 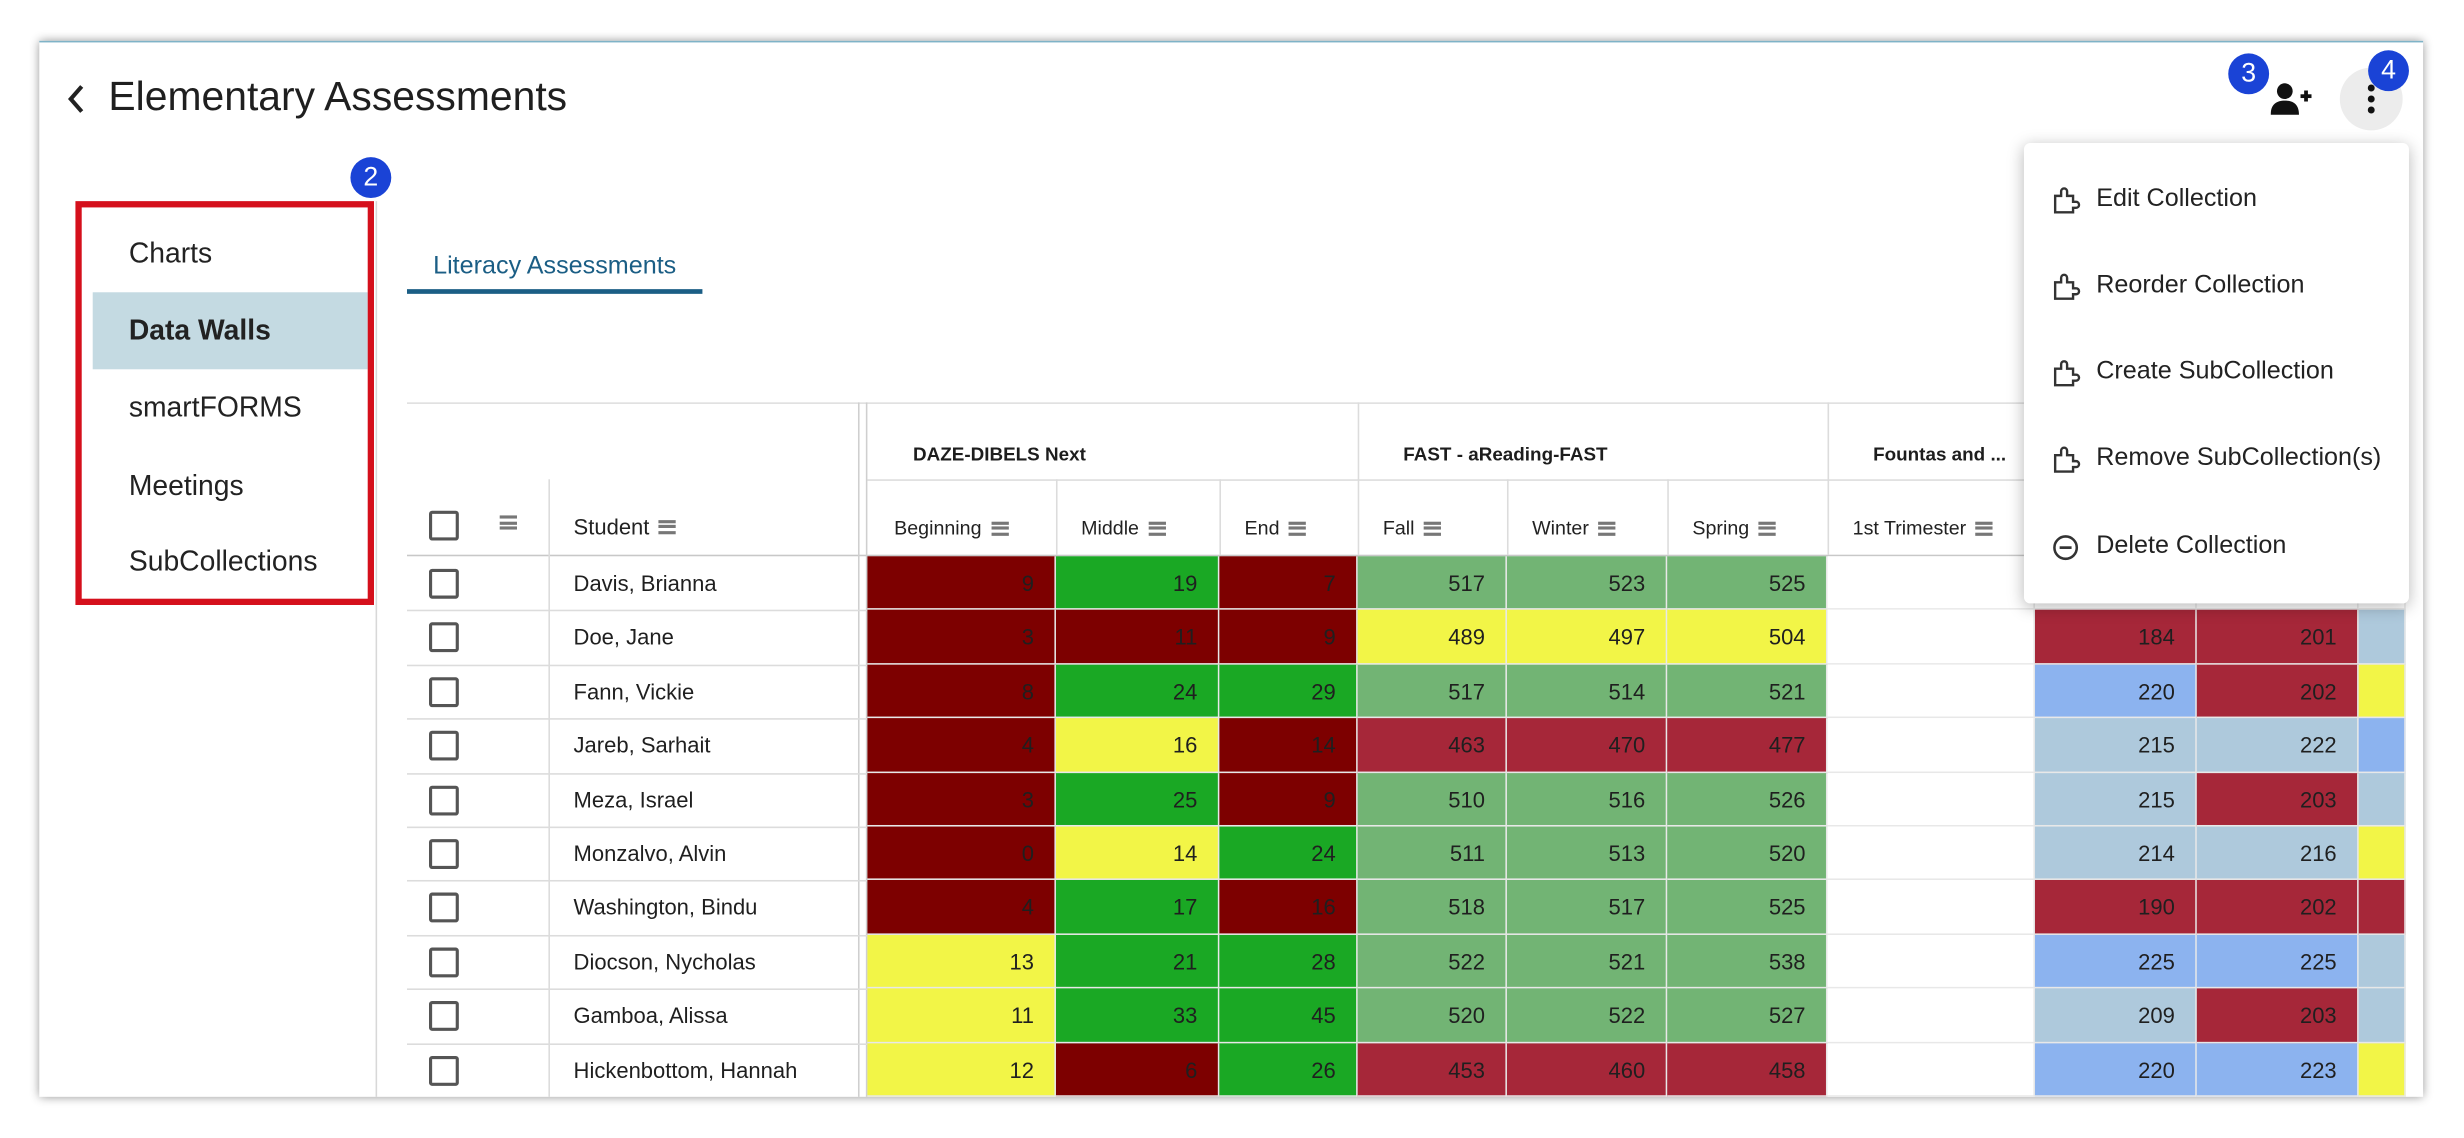 What do you see at coordinates (1137, 799) in the screenshot?
I see `score-cell: 25` at bounding box center [1137, 799].